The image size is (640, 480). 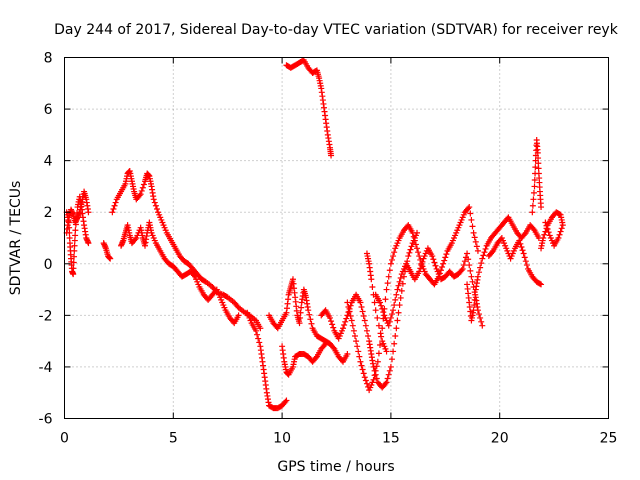 I want to click on x-tick-label: 20, so click(x=500, y=439).